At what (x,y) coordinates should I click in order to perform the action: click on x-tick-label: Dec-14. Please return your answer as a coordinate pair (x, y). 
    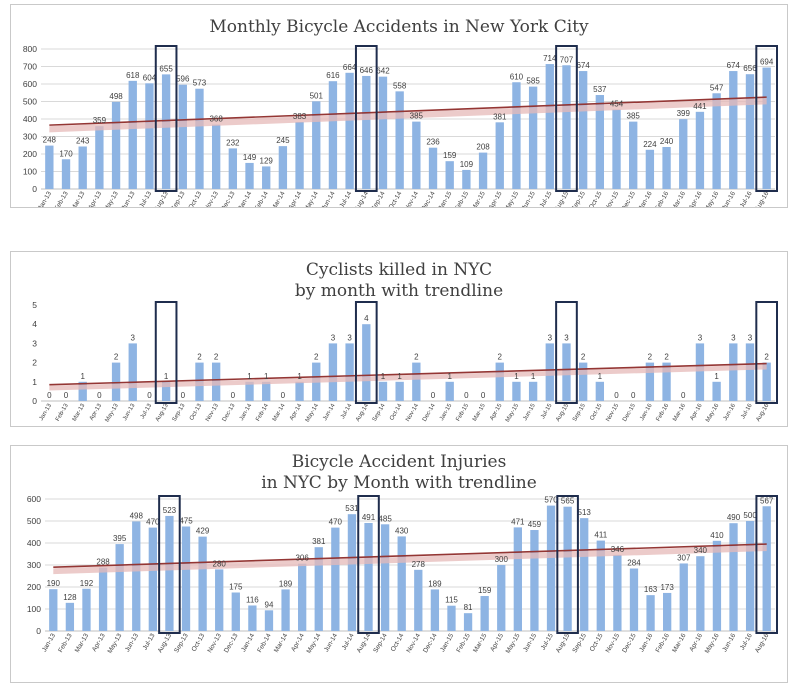
    Looking at the image, I should click on (430, 643).